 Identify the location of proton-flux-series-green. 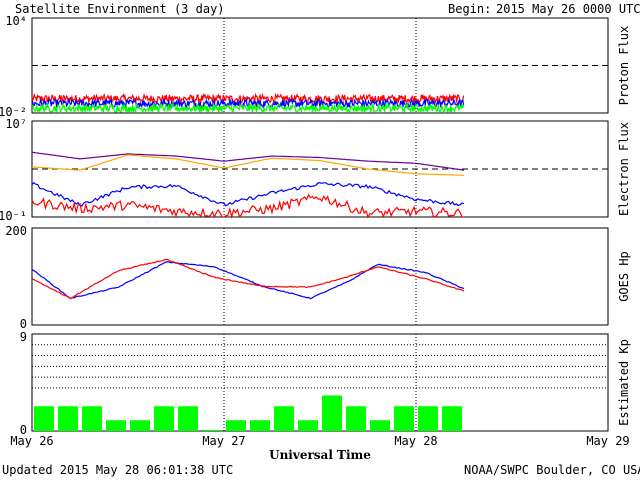
(248, 108).